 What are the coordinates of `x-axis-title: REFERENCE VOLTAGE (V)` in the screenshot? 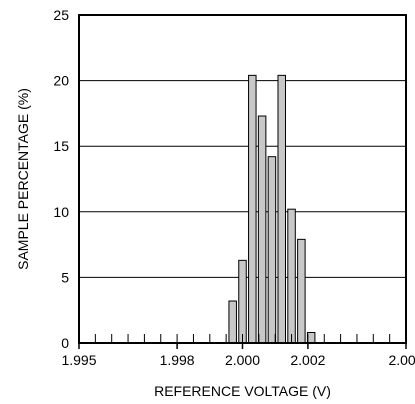 It's located at (242, 391).